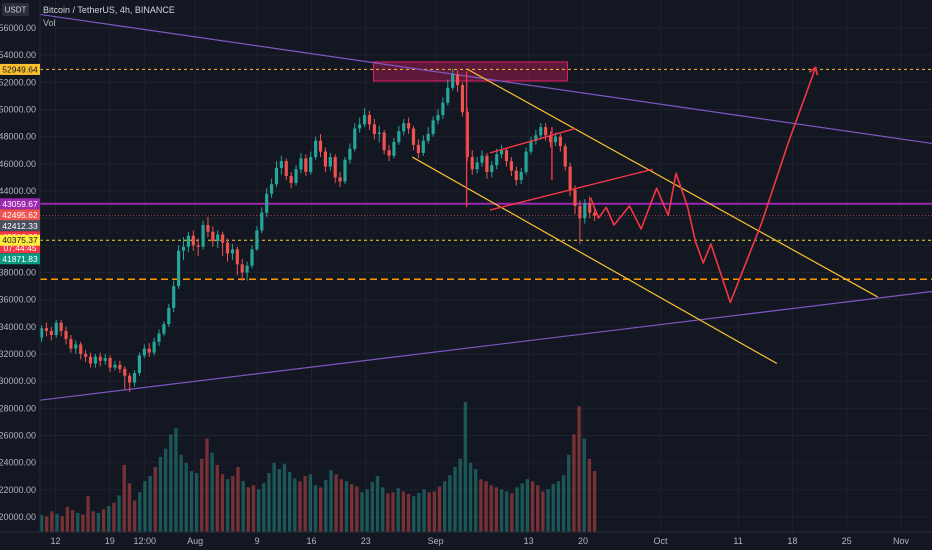  What do you see at coordinates (436, 541) in the screenshot?
I see `x-tick-label: Sep` at bounding box center [436, 541].